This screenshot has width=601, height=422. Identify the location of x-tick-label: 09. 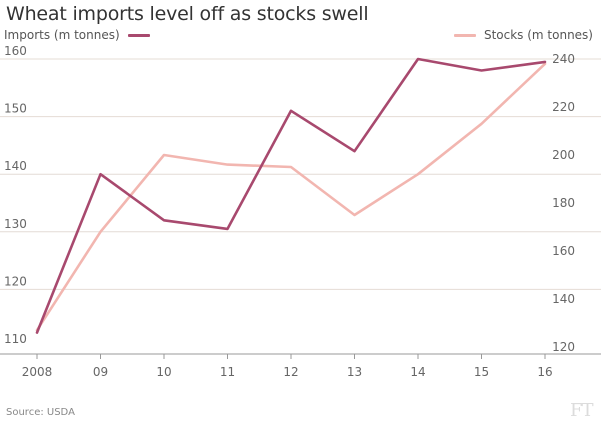
(100, 372).